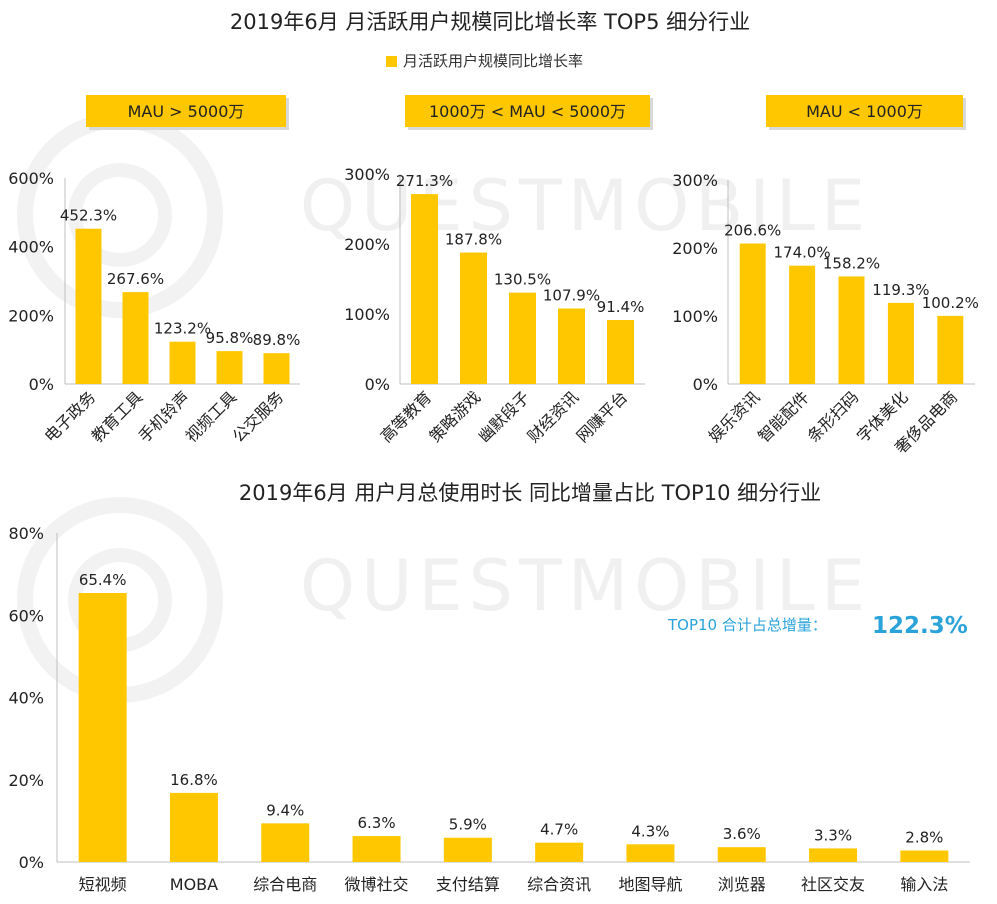 This screenshot has width=997, height=904. What do you see at coordinates (377, 884) in the screenshot?
I see `x-tick-label: 微博社交` at bounding box center [377, 884].